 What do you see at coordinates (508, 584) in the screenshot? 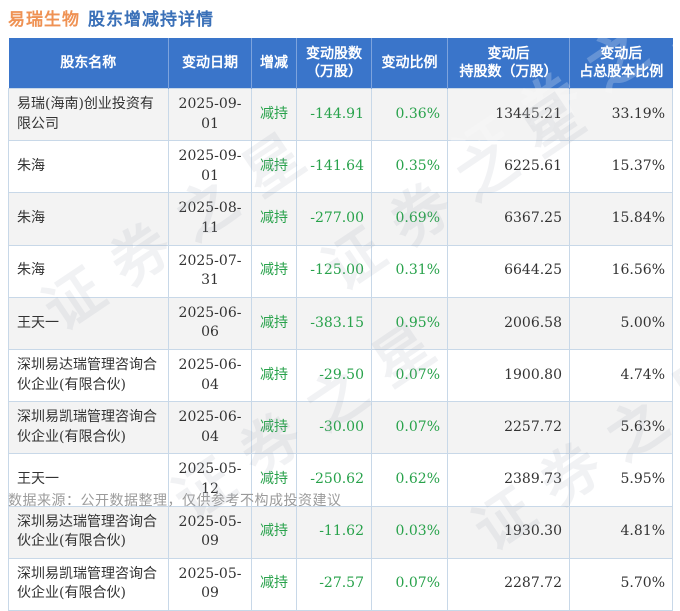
I see `after-shares-value: 2287.72` at bounding box center [508, 584].